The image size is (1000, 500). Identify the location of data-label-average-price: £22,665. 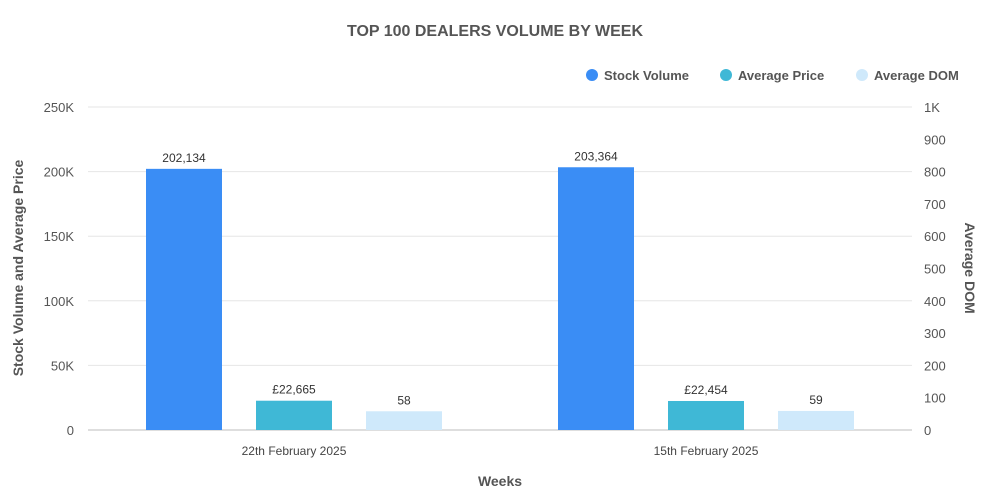
(294, 390).